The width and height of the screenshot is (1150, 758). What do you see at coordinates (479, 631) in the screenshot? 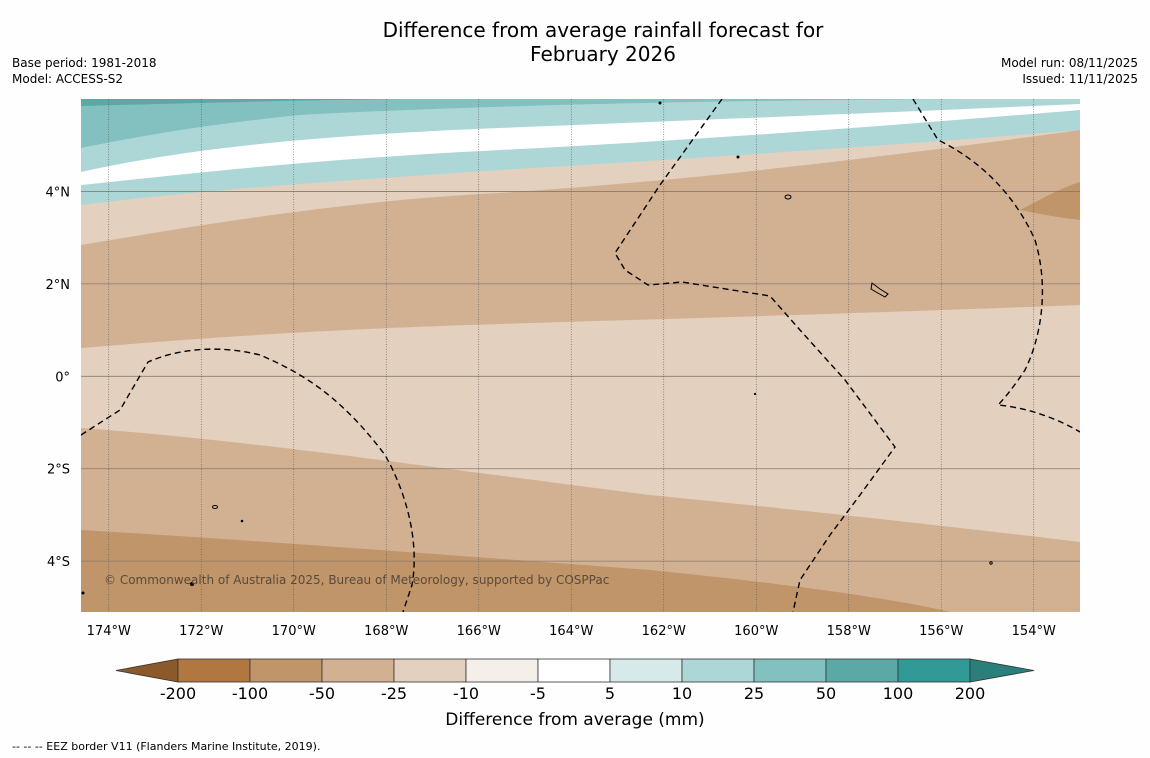
I see `lon-label: 166°W` at bounding box center [479, 631].